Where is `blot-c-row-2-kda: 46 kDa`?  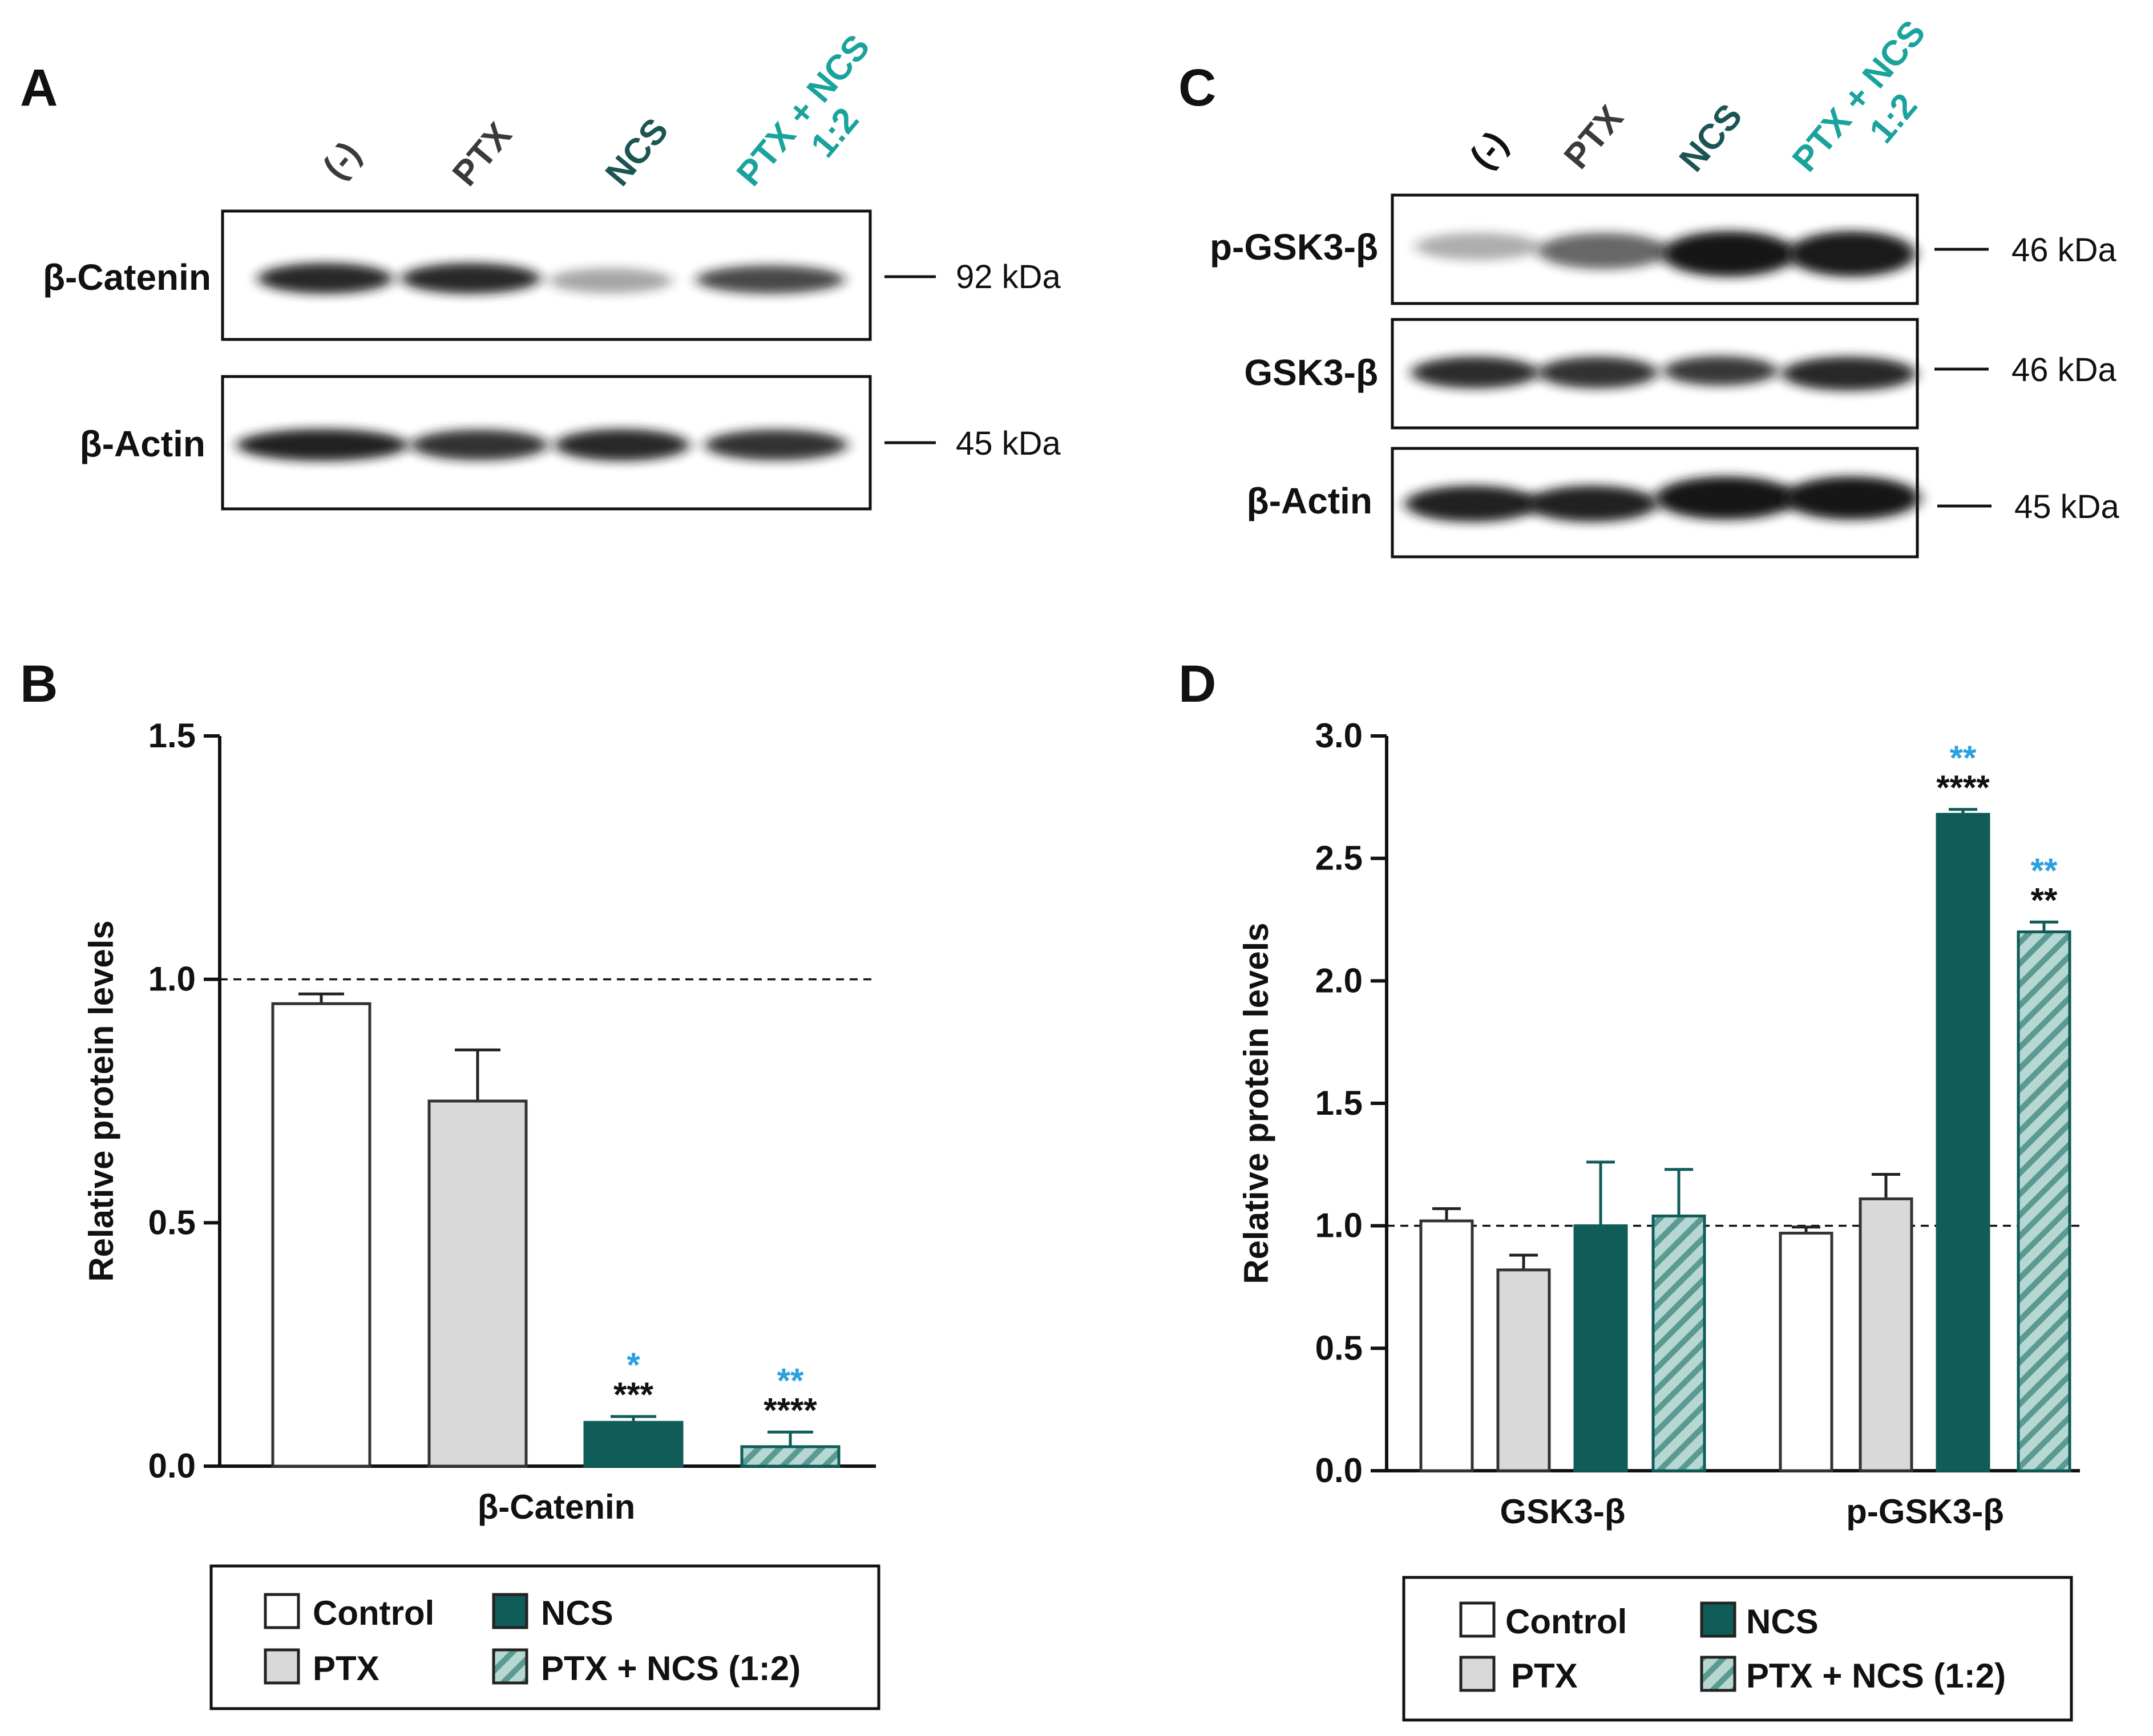 blot-c-row-2-kda: 46 kDa is located at coordinates (2064, 370).